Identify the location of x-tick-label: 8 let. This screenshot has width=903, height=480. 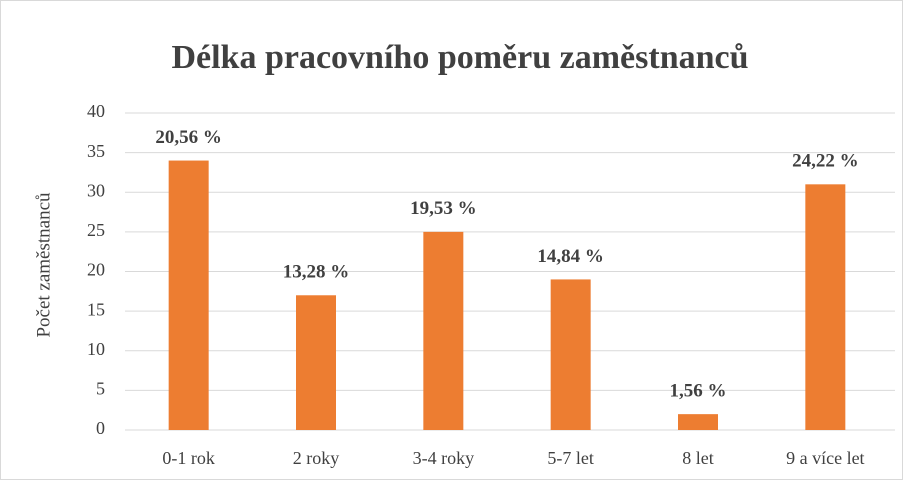
(698, 458).